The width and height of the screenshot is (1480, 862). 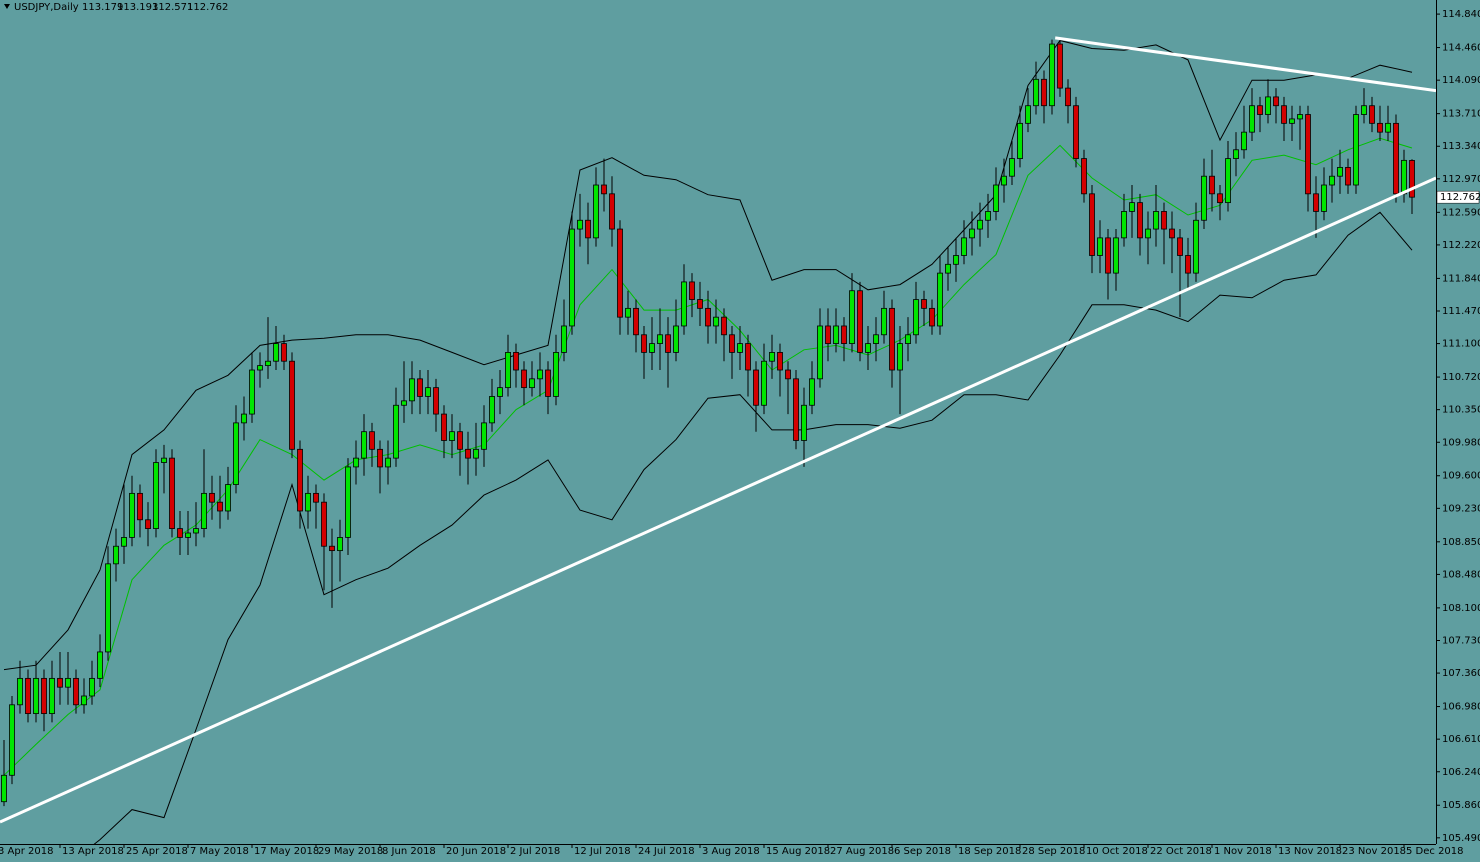 What do you see at coordinates (1461, 80) in the screenshot?
I see `y-tick-label: 114.090` at bounding box center [1461, 80].